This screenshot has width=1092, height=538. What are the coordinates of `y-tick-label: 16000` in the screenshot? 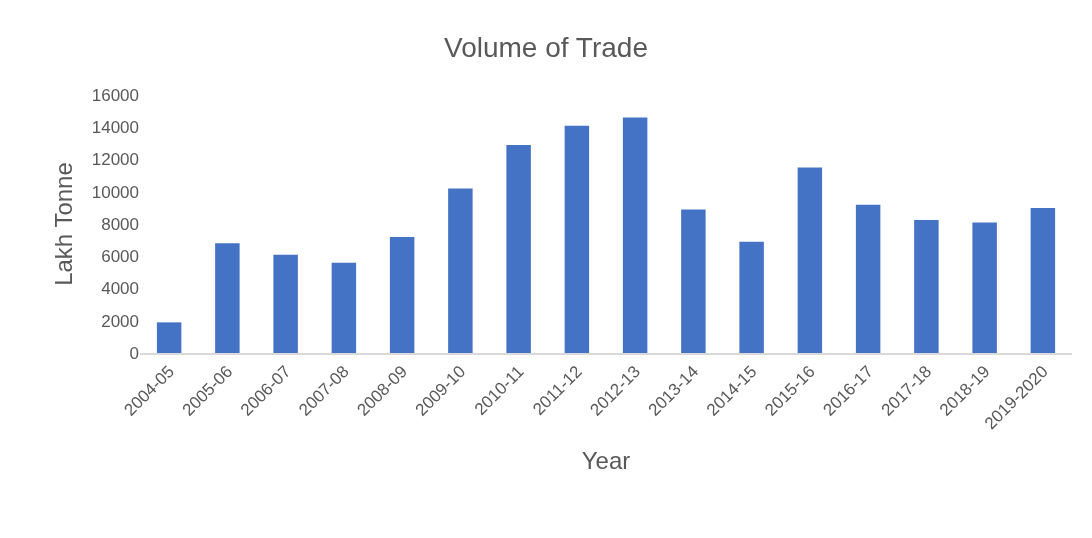 It's located at (115, 95).